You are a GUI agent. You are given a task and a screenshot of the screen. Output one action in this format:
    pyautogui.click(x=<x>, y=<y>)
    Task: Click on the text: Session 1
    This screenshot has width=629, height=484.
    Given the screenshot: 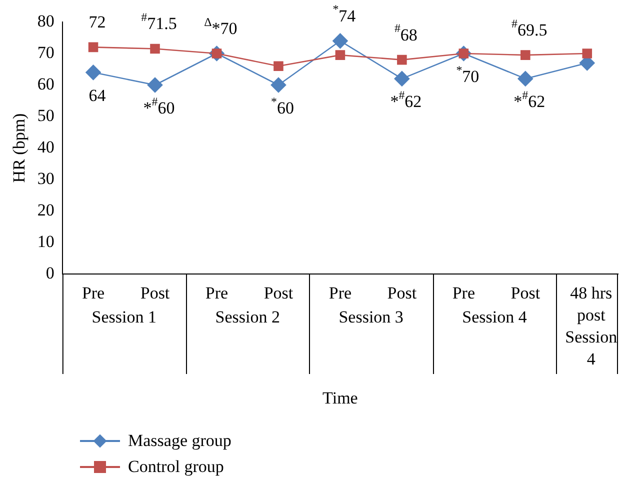 What is the action you would take?
    pyautogui.click(x=124, y=316)
    